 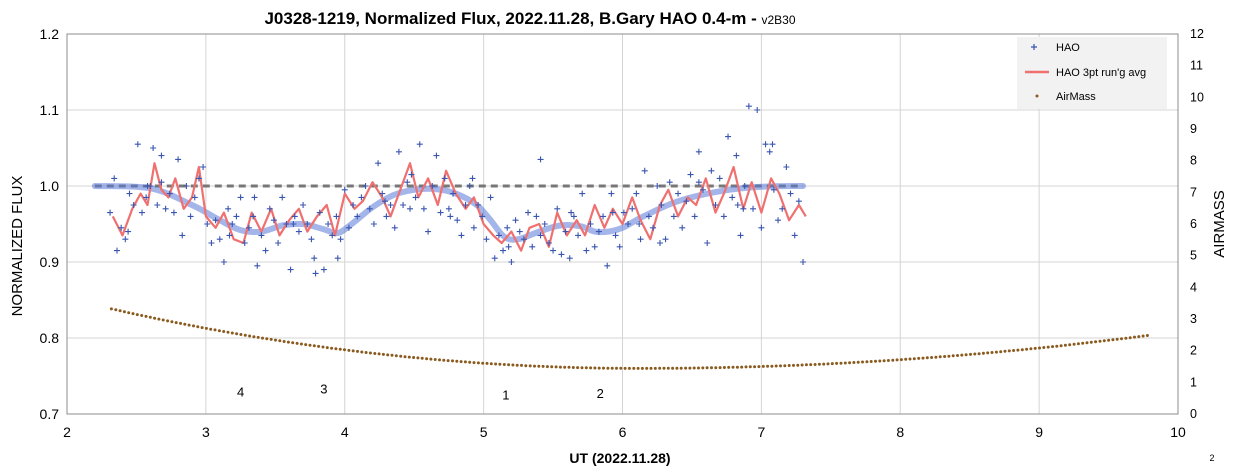 I want to click on y2-tick-label-9: 9, so click(x=1193, y=129).